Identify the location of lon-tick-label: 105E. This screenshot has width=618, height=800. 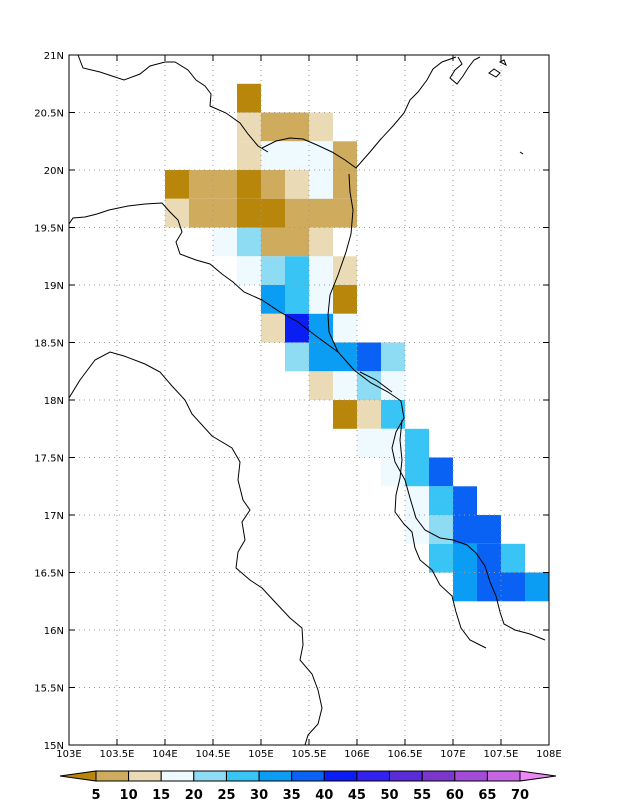
(260, 754).